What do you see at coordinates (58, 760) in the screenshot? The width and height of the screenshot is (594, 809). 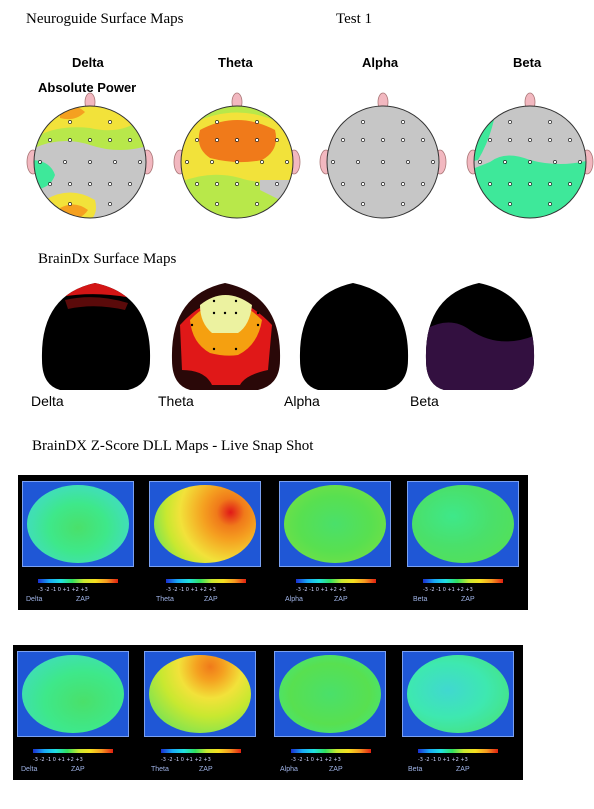 I see `zscale-2a-ticks: -3 -2 -1 0 +1 +2 +3` at bounding box center [58, 760].